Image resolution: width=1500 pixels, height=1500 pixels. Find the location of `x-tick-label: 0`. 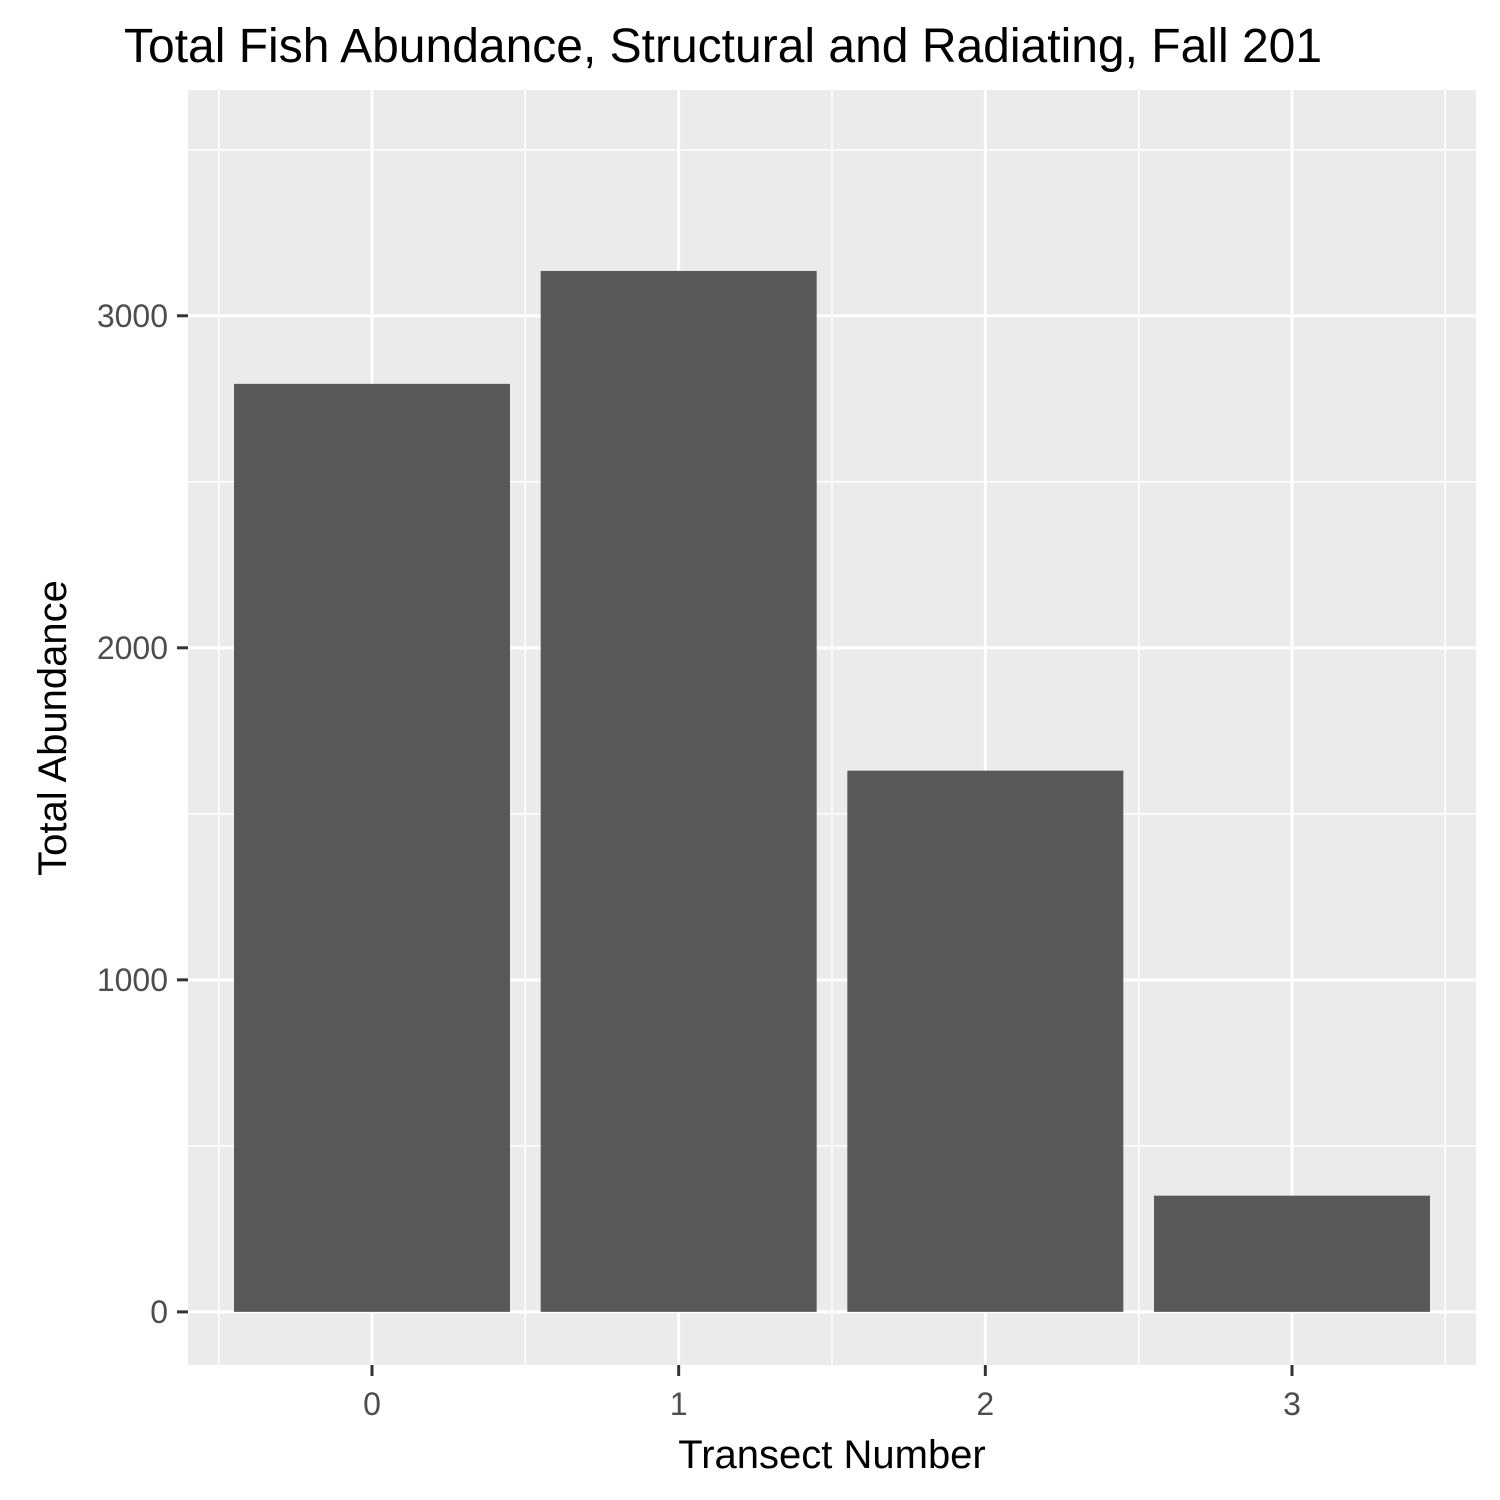

x-tick-label: 0 is located at coordinates (372, 1404).